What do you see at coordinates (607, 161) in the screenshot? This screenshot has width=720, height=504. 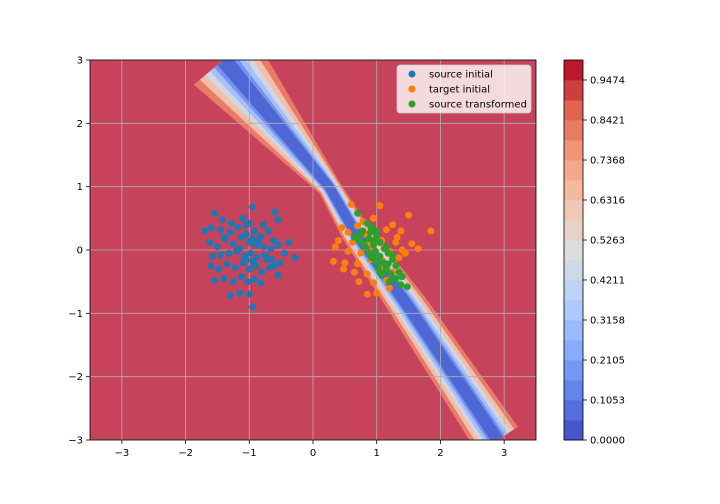 I see `colorbar-tick-label: 0.7368` at bounding box center [607, 161].